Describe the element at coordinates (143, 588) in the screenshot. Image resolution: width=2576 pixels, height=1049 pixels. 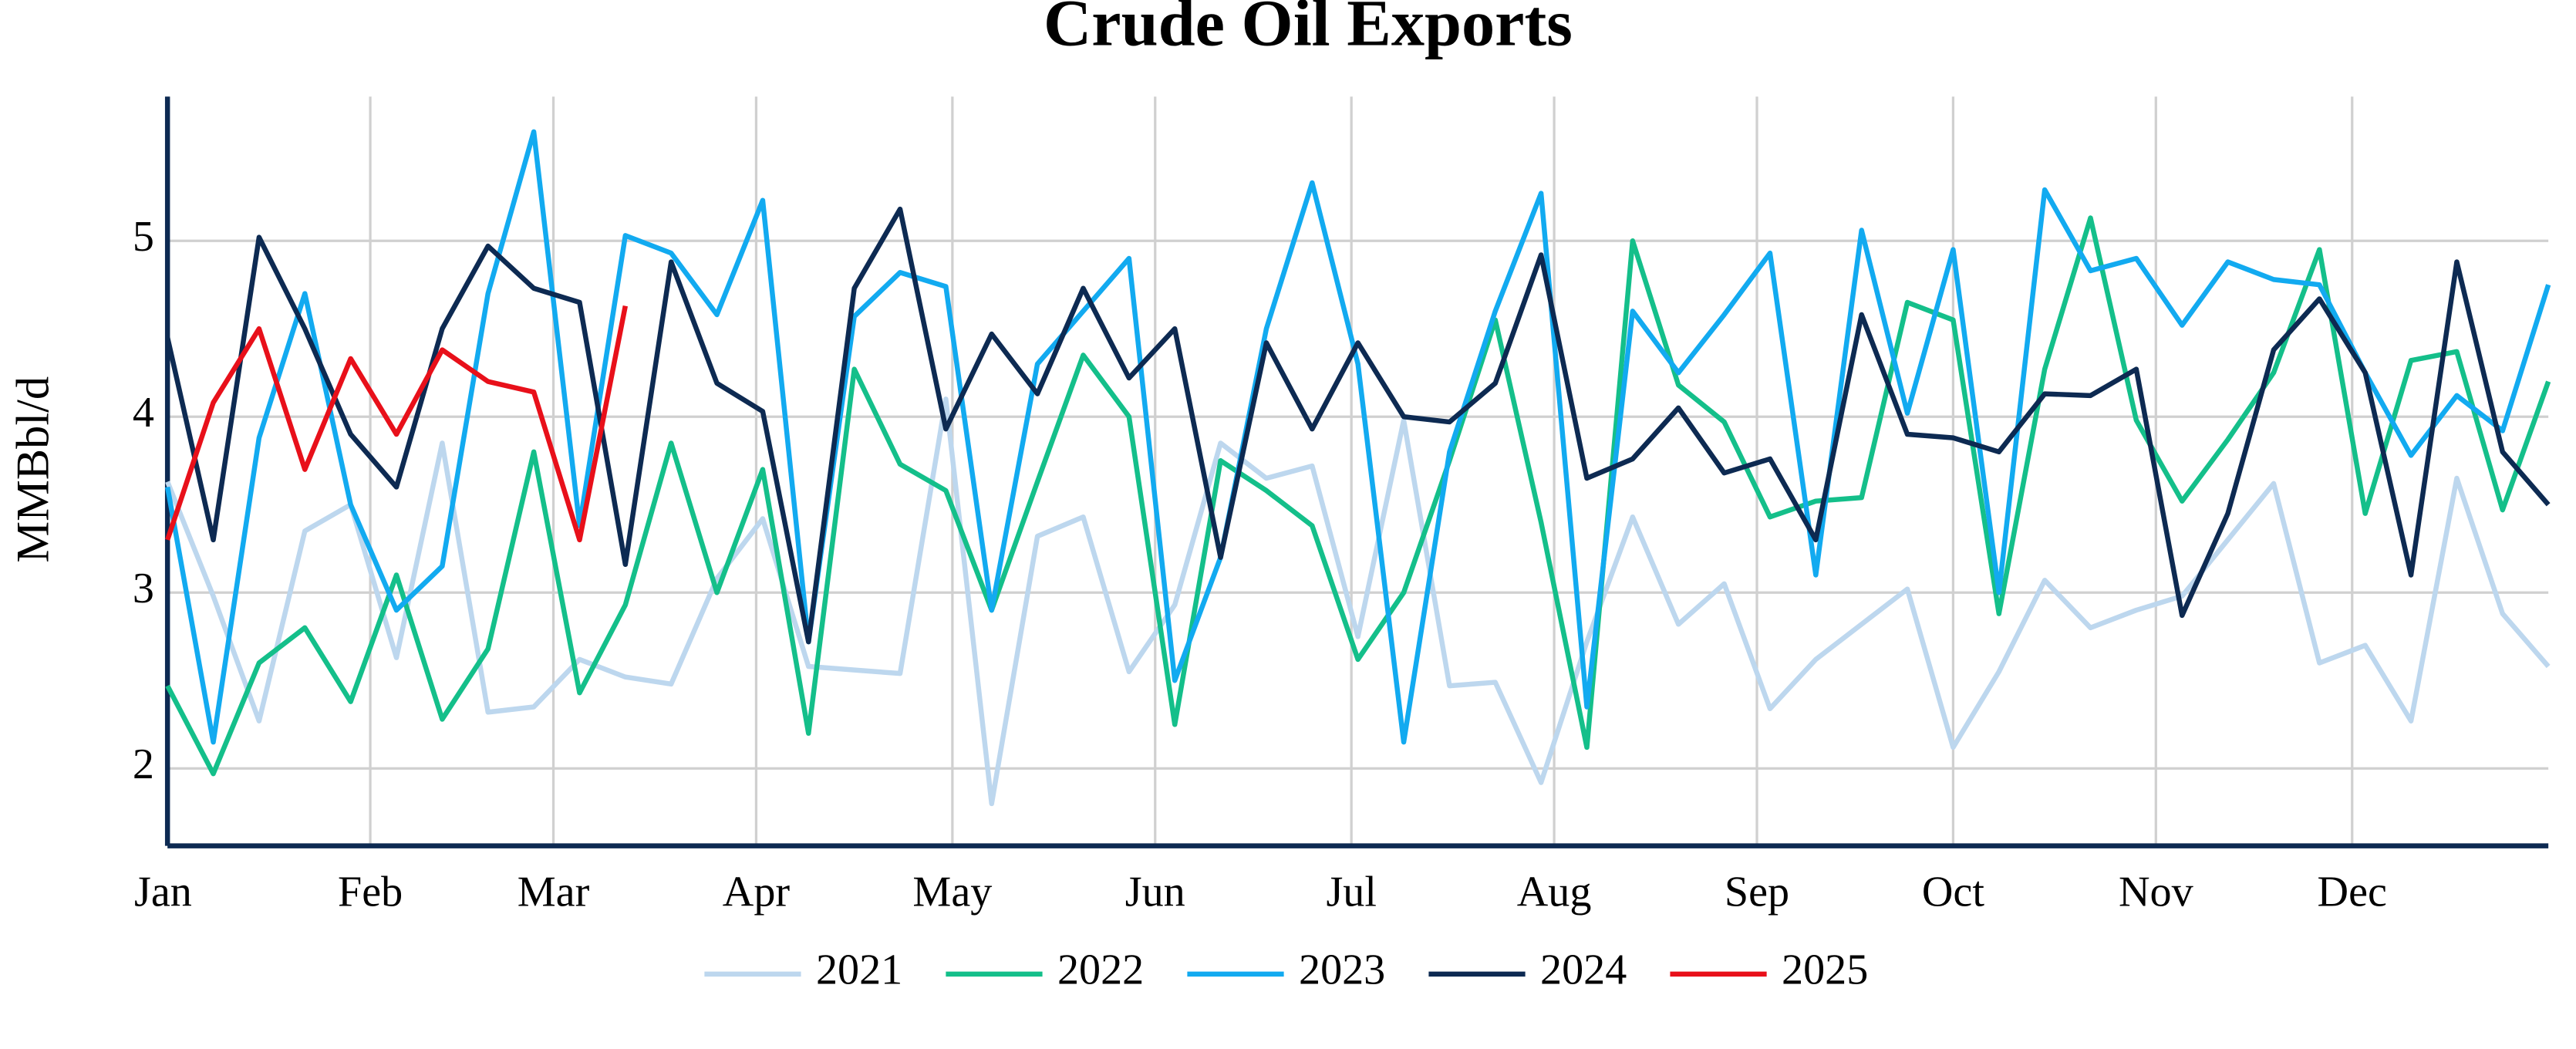
I see `y-tick-label: 3` at that location.